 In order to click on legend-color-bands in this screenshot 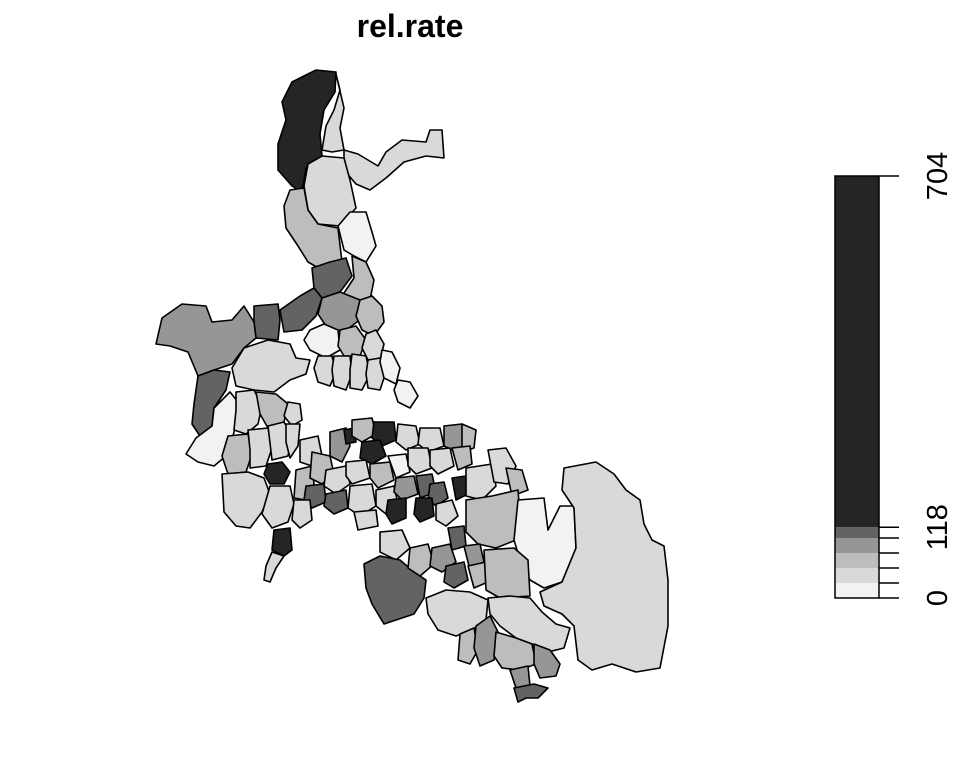, I will do `click(857, 387)`.